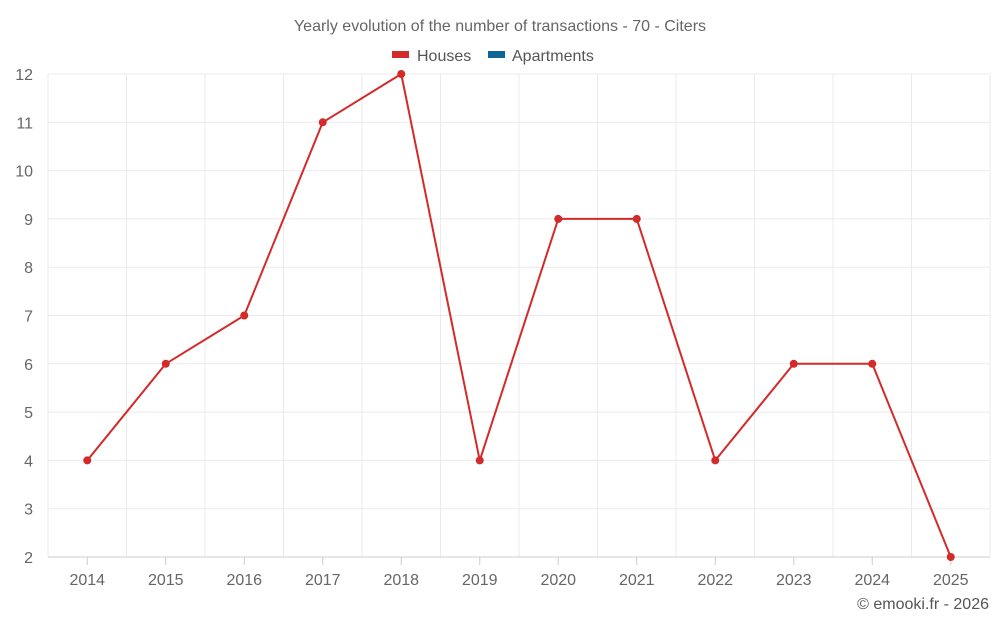 The image size is (1000, 625). Describe the element at coordinates (28, 413) in the screenshot. I see `y-tick-label: 5` at that location.